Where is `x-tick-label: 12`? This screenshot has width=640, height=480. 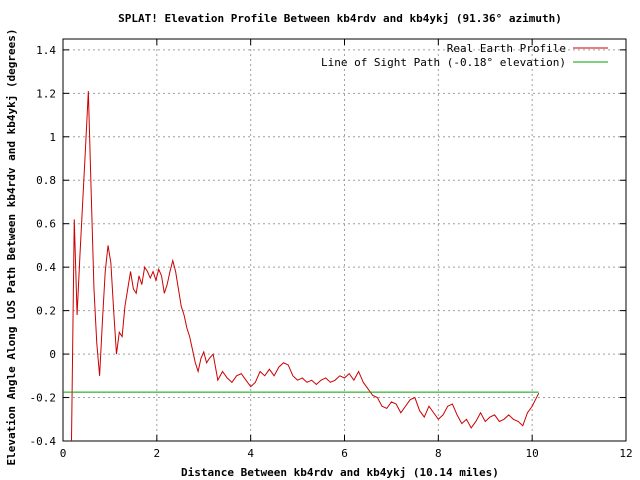
x-tick-label: 12 is located at coordinates (625, 453).